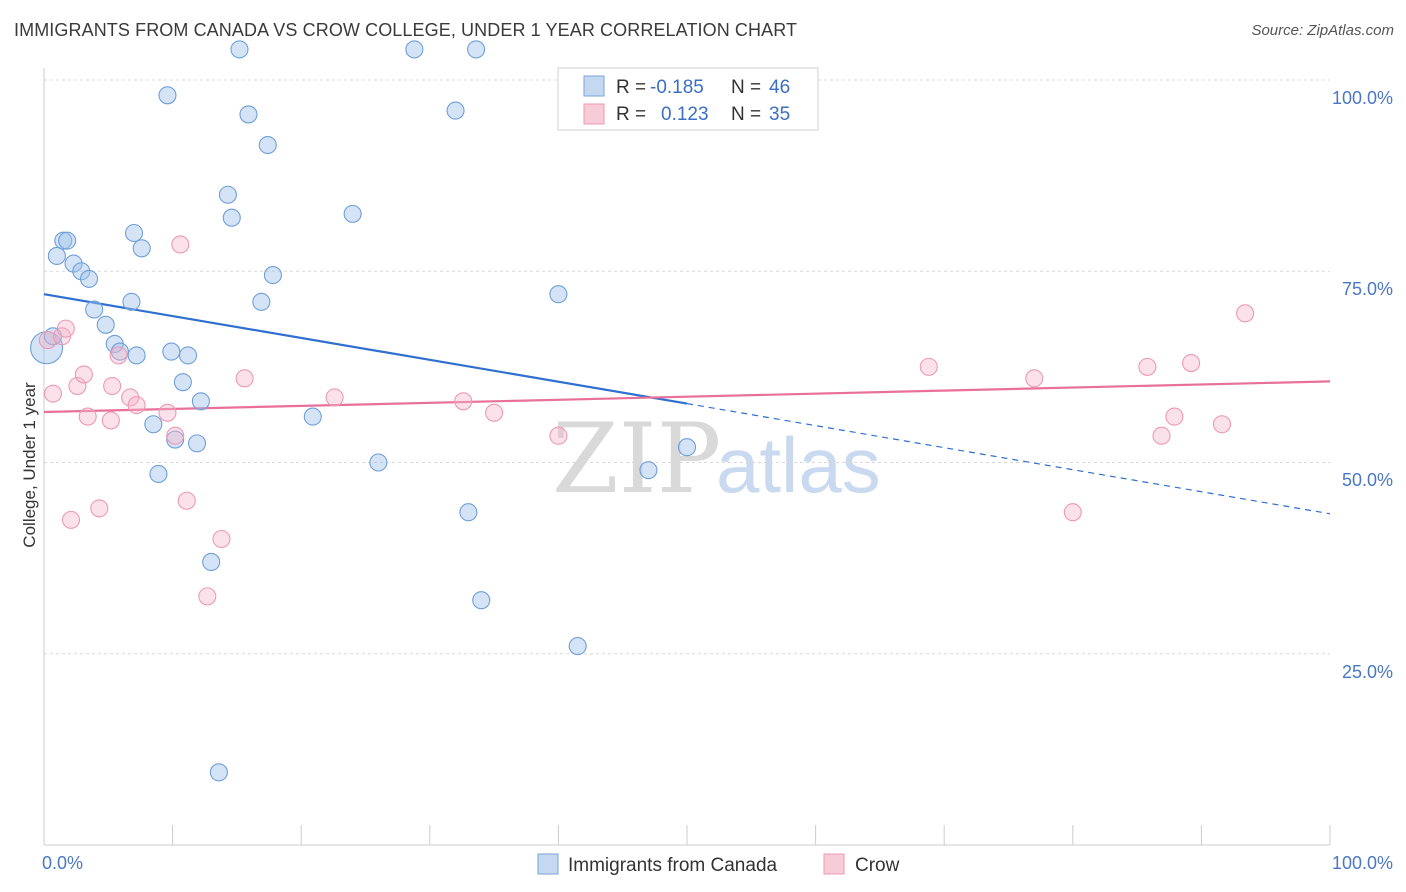  I want to click on stats-legend: R = -0.185 N = 46 R = 0.123 N = 35, so click(688, 99).